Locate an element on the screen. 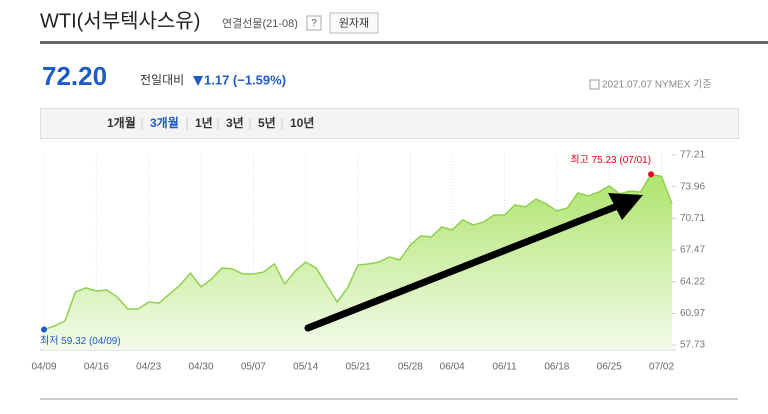 This screenshot has width=768, height=414. x-tick-label: 06/11 is located at coordinates (504, 367).